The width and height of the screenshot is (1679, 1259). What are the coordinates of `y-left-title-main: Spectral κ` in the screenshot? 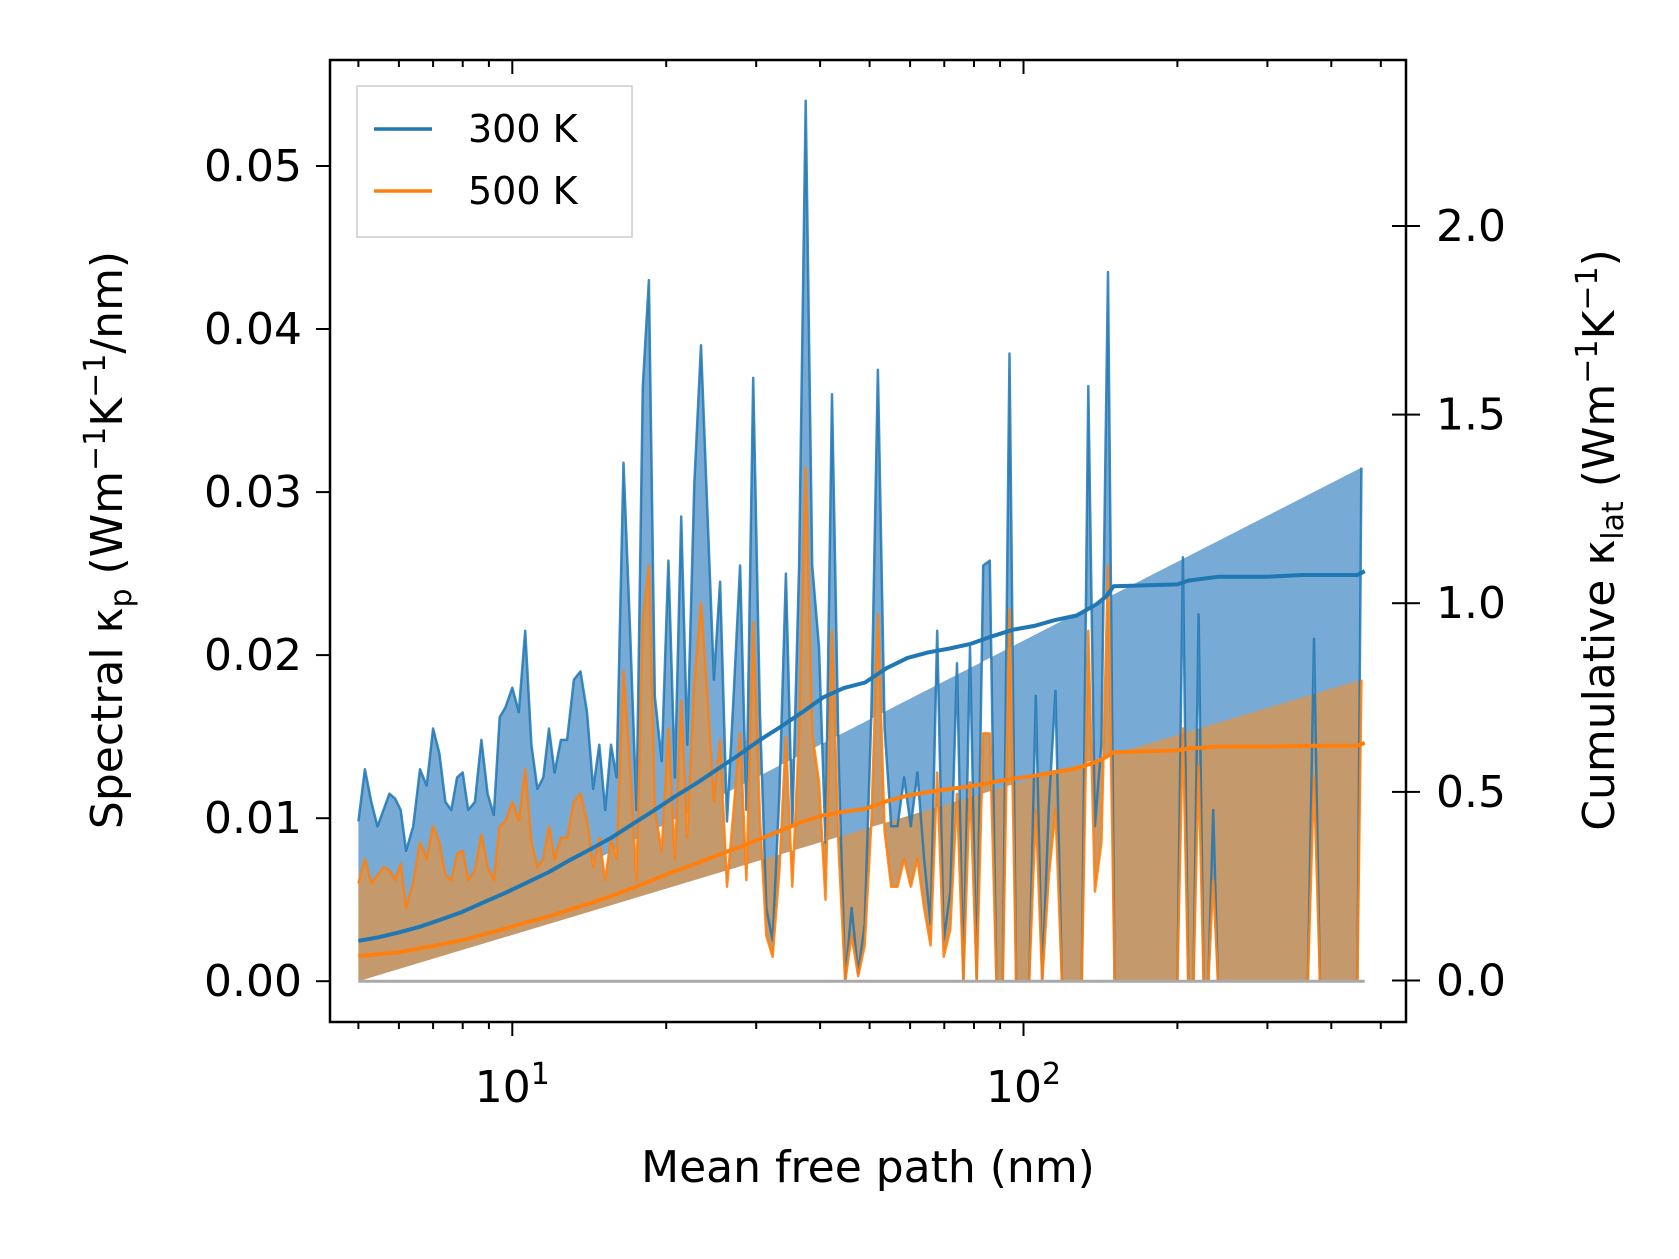 It's located at (107, 719).